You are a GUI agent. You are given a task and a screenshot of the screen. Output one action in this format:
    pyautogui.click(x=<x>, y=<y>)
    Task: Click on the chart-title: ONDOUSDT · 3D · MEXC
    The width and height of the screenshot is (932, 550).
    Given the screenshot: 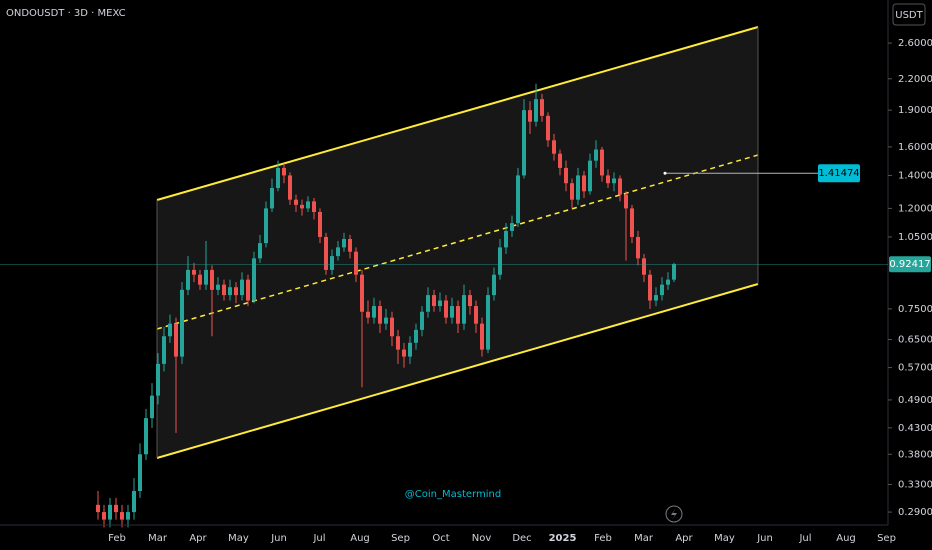 What is the action you would take?
    pyautogui.click(x=66, y=13)
    